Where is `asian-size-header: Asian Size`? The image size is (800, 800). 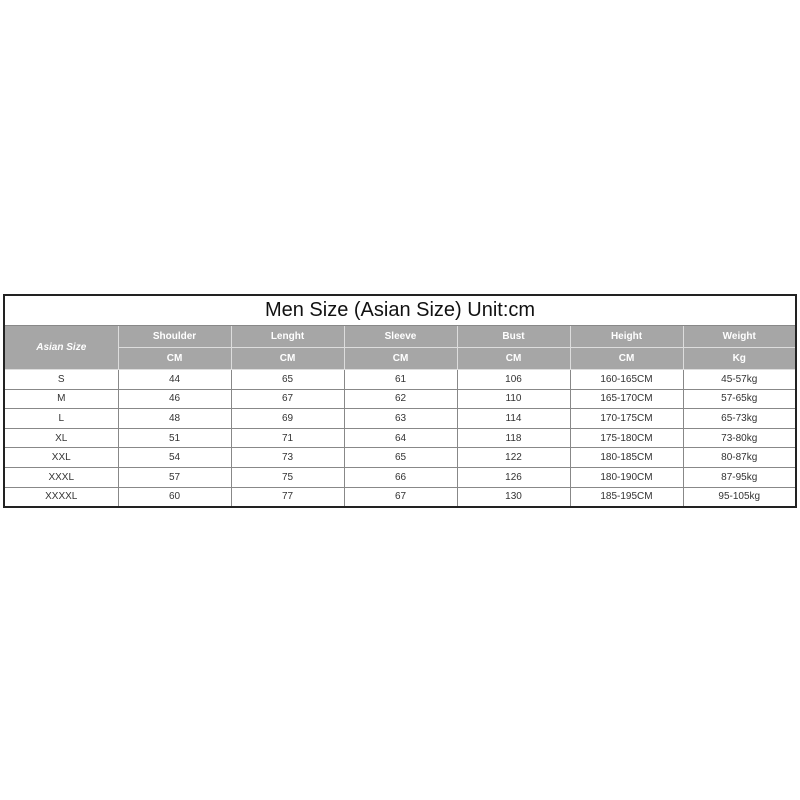
asian-size-header: Asian Size is located at coordinates (61, 347).